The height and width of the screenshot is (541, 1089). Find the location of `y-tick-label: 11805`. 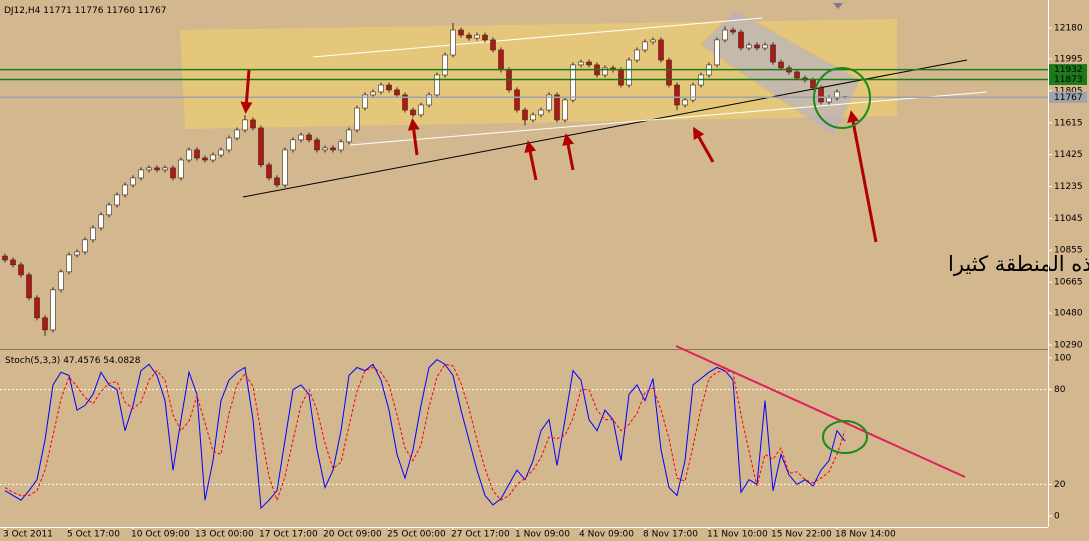

y-tick-label: 11805 is located at coordinates (1068, 91).